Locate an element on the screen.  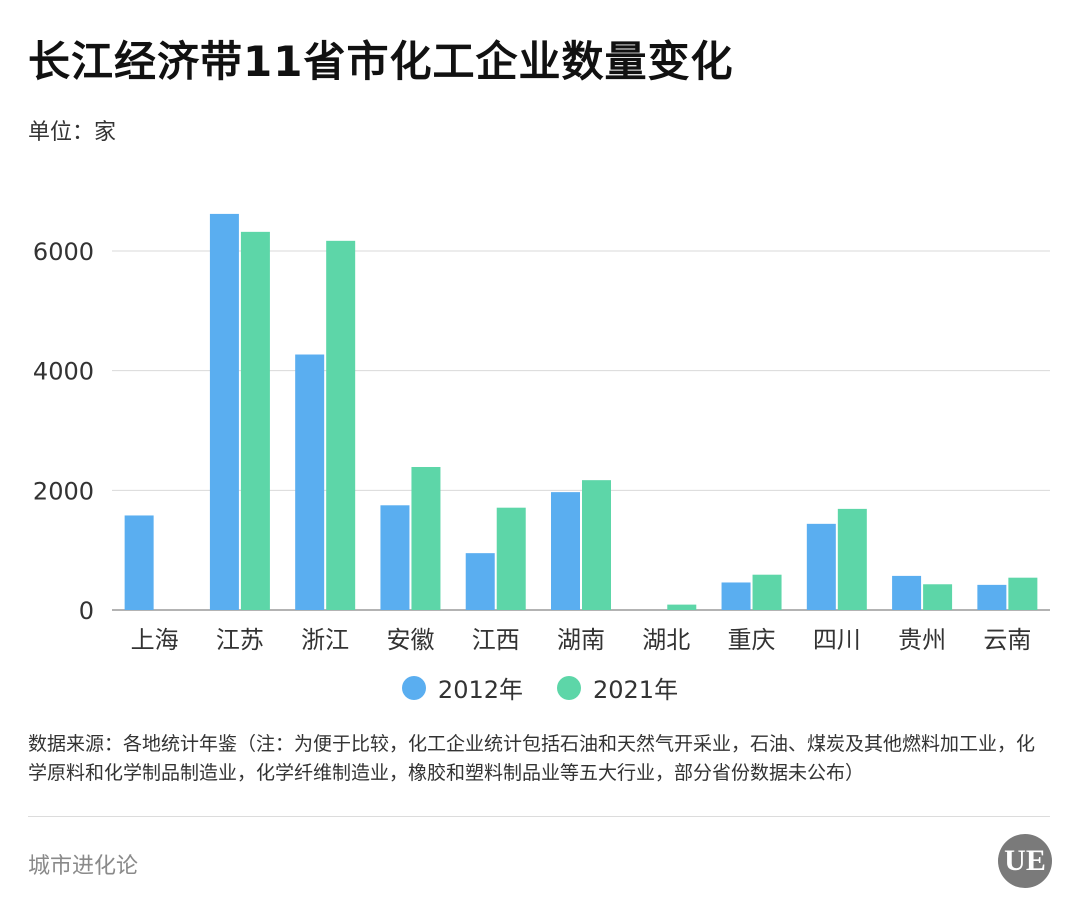
legend-item-2021: 2021年 is located at coordinates (617, 687).